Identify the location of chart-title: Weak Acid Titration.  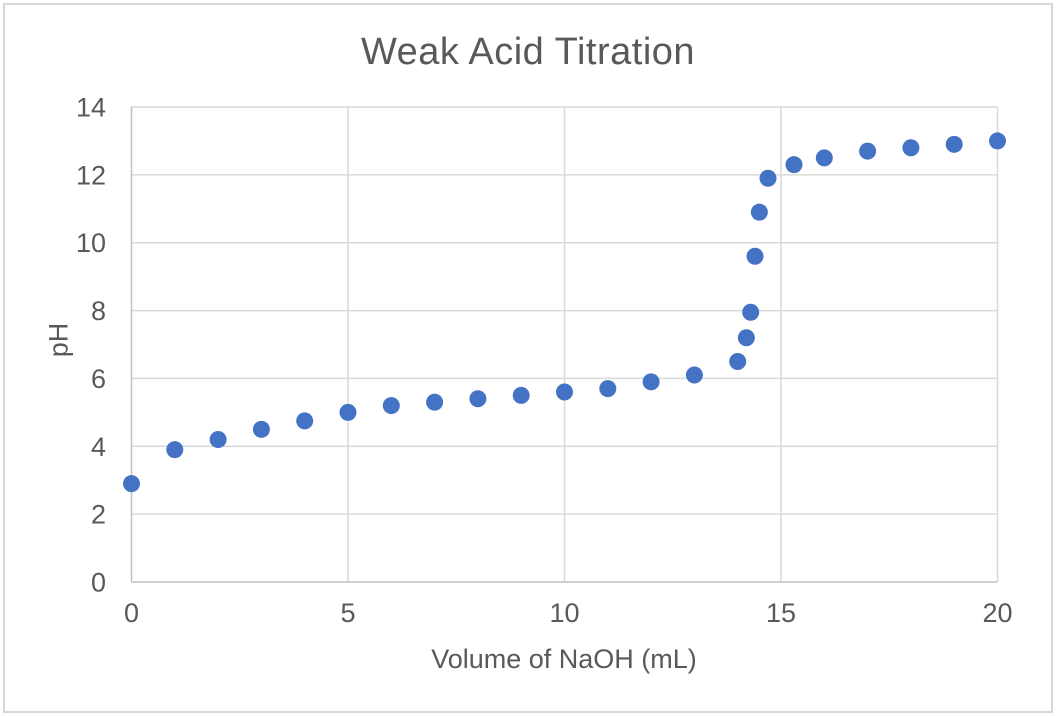
(528, 52).